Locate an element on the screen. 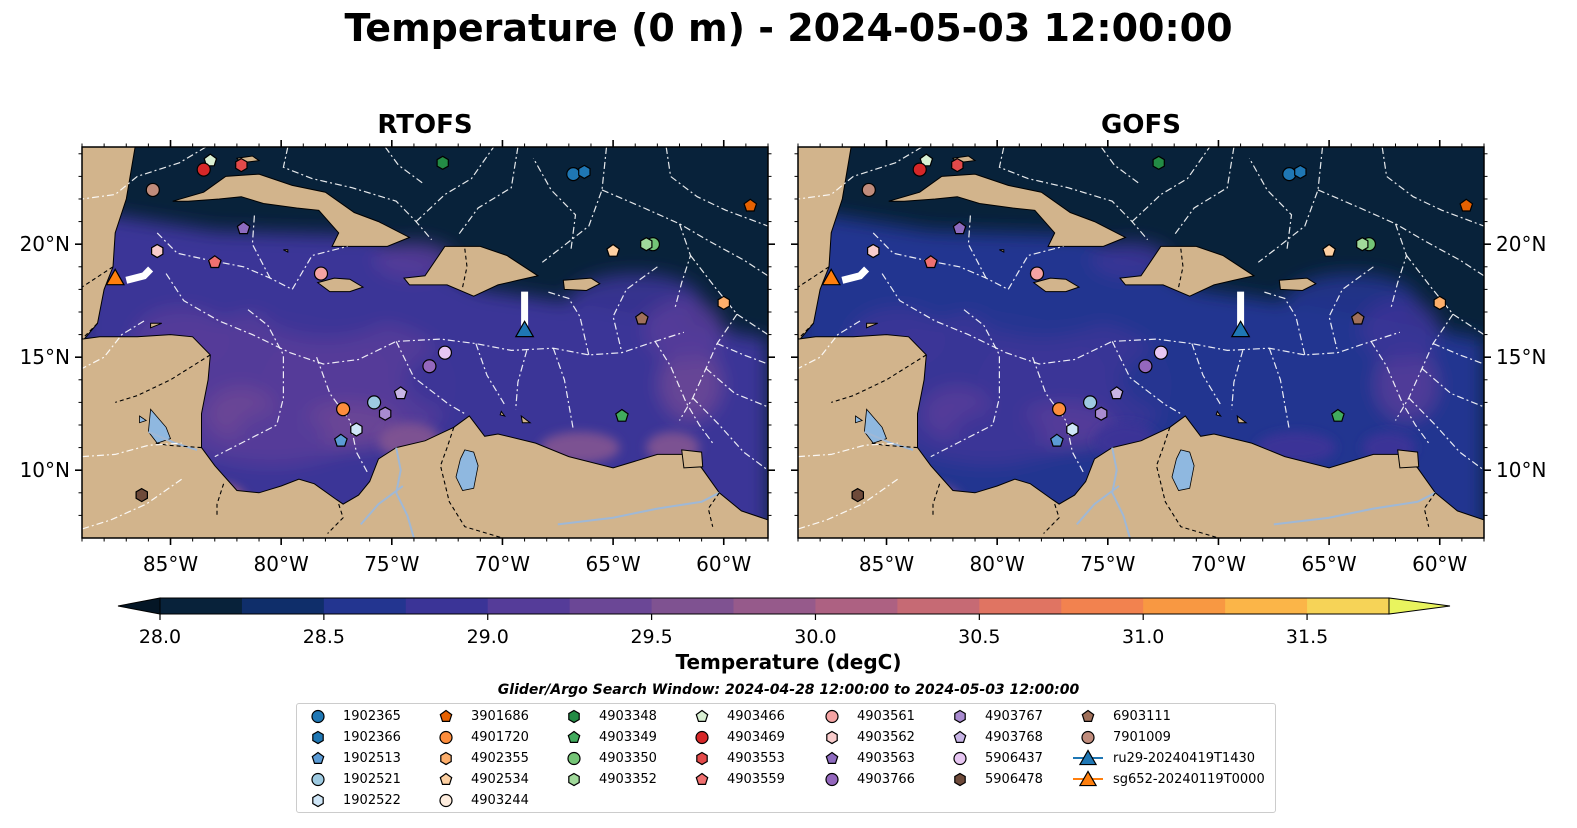  colorbar-tick-label: 29.0 is located at coordinates (488, 637).